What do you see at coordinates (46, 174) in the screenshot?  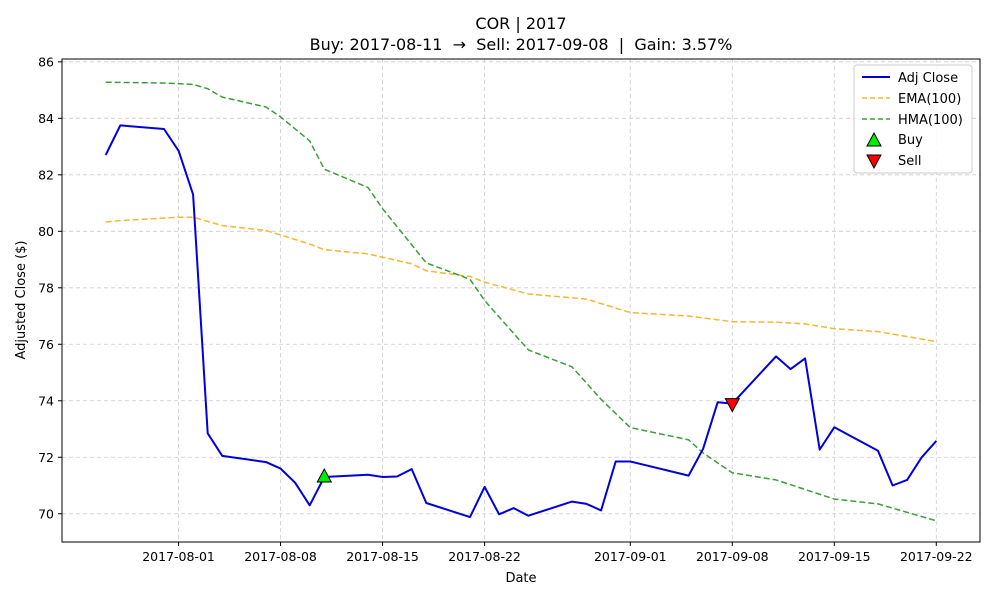 I see `y-tick-label: 82` at bounding box center [46, 174].